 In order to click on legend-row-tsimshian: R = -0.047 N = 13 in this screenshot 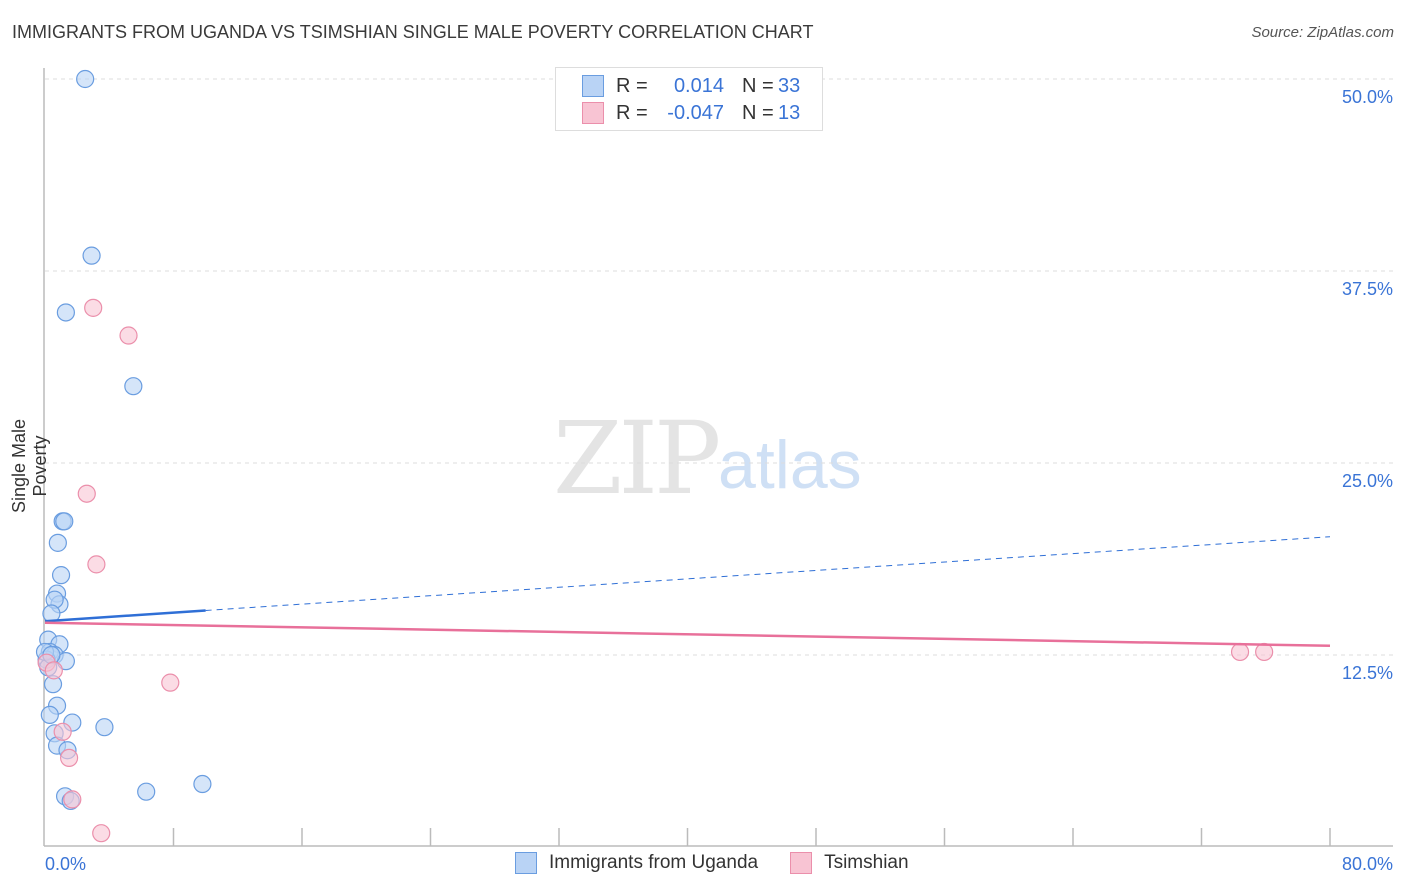, I will do `click(691, 113)`.